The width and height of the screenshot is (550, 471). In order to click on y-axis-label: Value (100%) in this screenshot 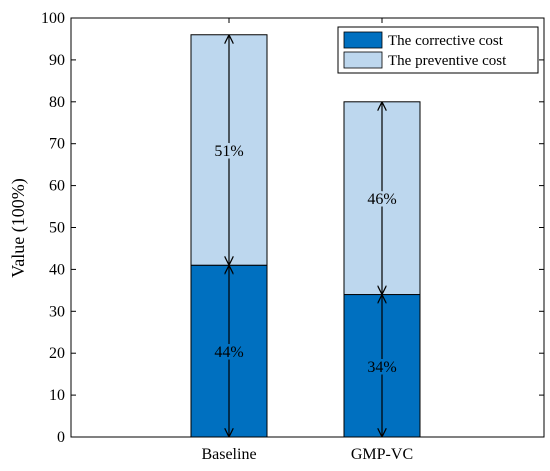, I will do `click(18, 227)`.